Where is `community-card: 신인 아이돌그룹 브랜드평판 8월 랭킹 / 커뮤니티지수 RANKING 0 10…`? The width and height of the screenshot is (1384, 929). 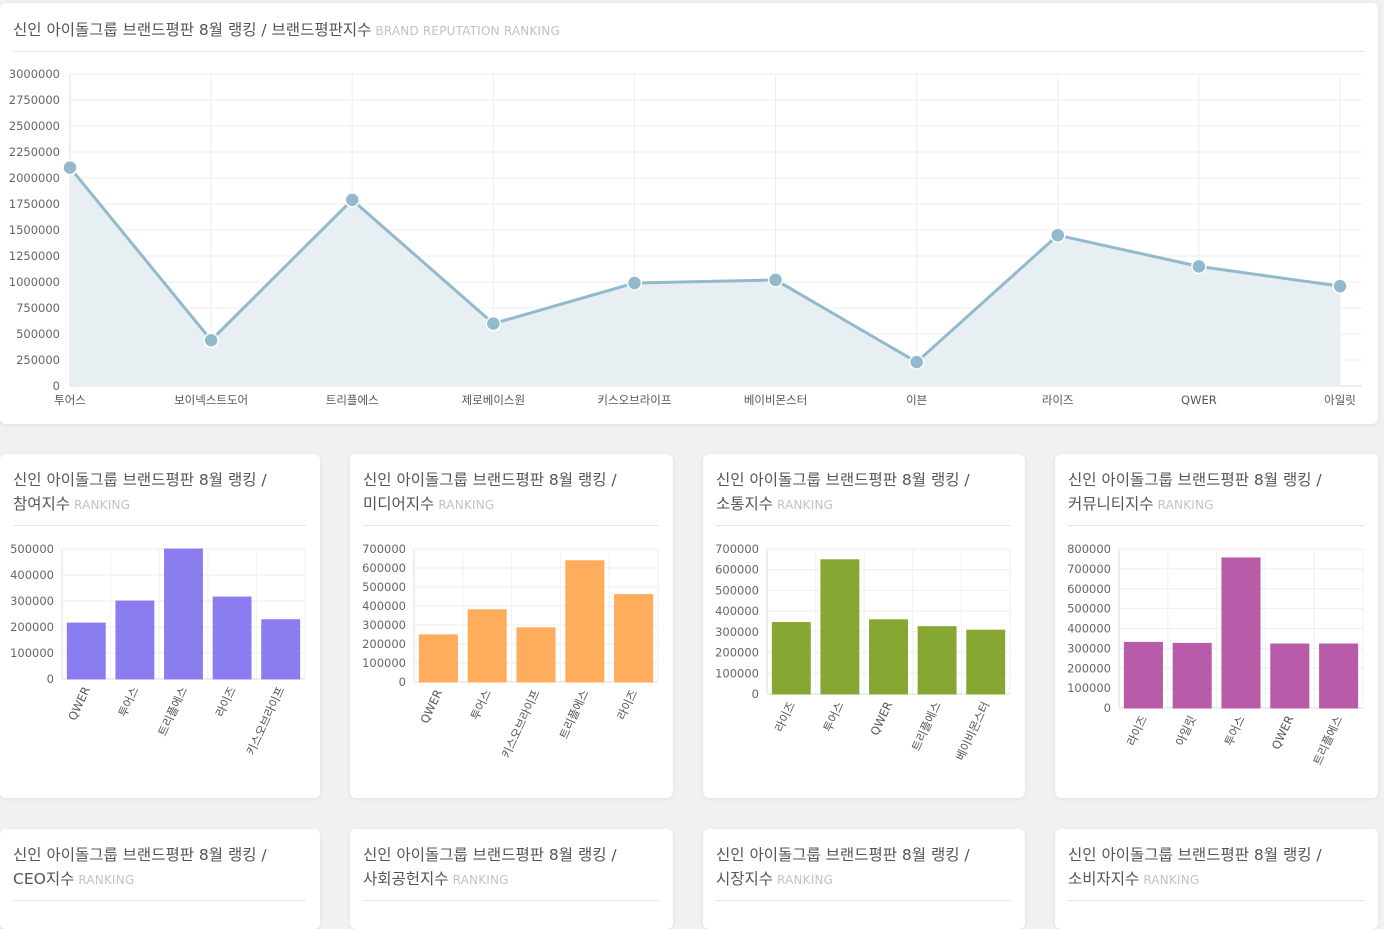 community-card: 신인 아이돌그룹 브랜드평판 8월 랭킹 / 커뮤니티지수 RANKING 0 10… is located at coordinates (1216, 626).